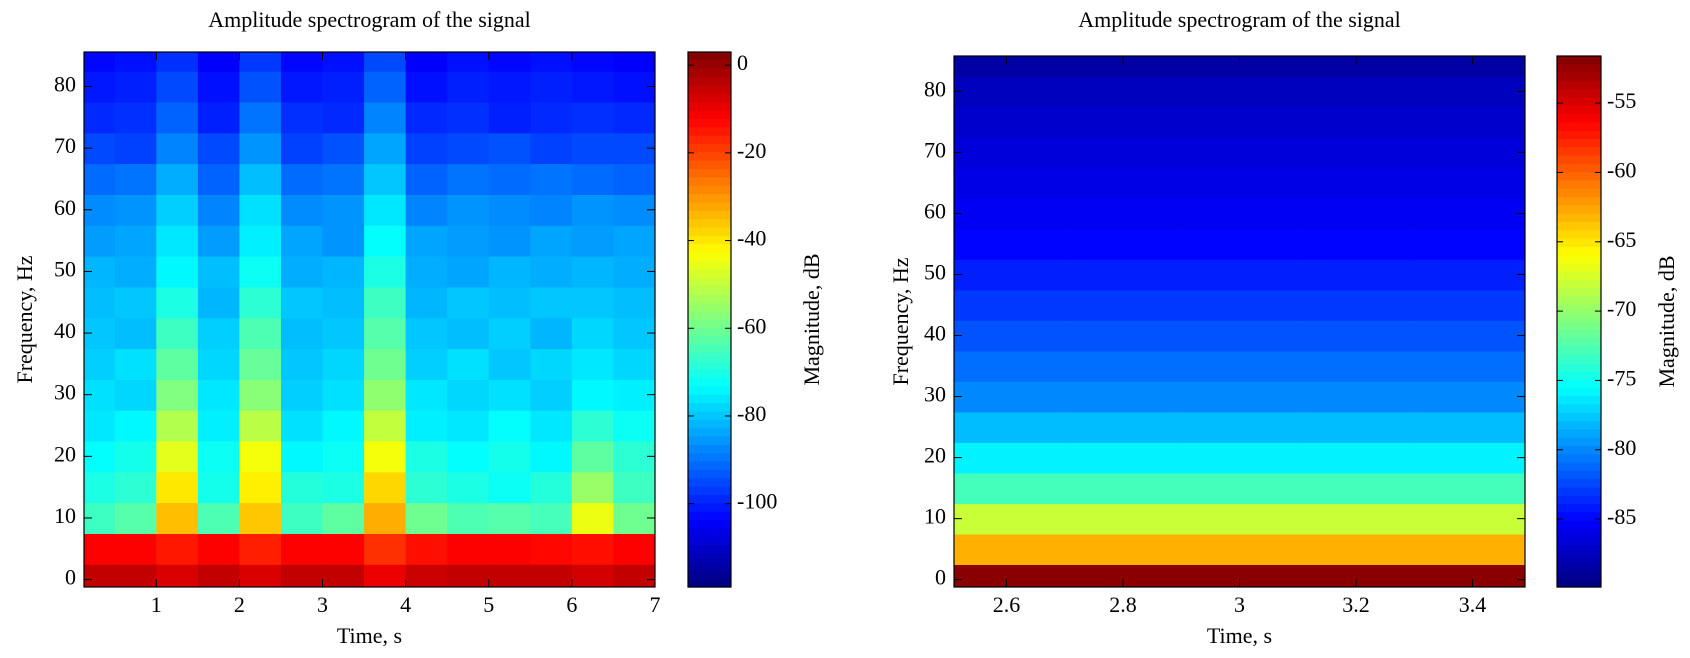 This screenshot has width=1690, height=658. Describe the element at coordinates (65, 515) in the screenshot. I see `y-tick-label: 10` at that location.